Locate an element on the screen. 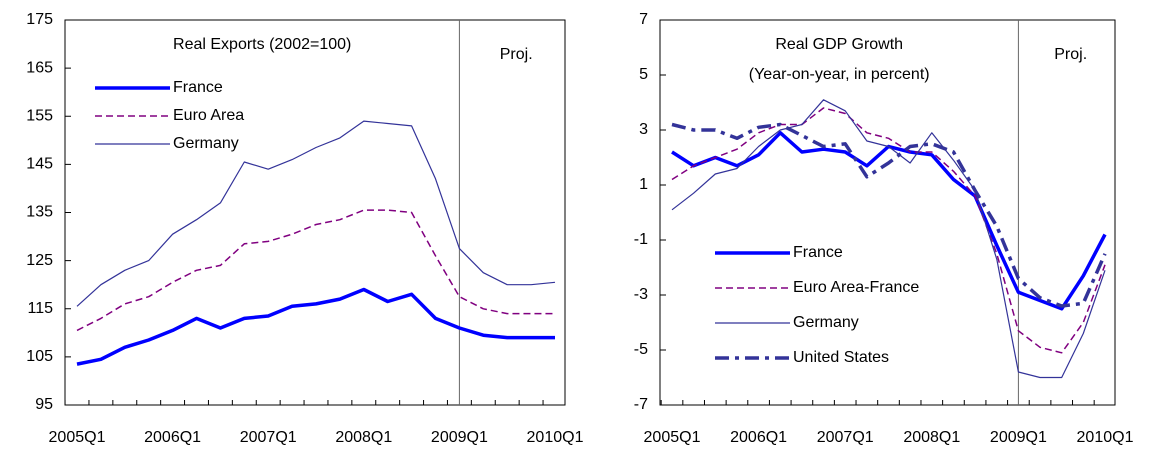  y-tick-label: -5 is located at coordinates (641, 349).